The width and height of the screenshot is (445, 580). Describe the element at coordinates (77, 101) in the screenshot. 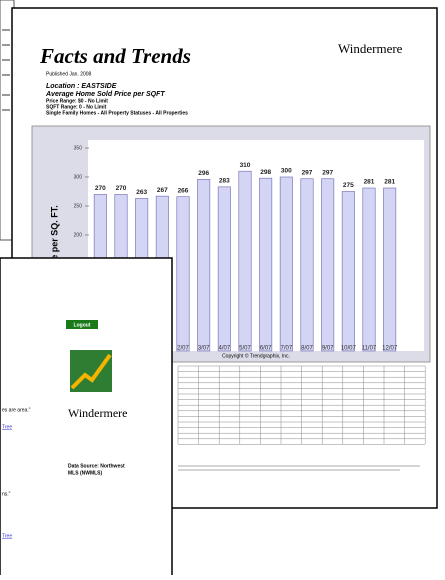

I see `filter: Price Range: $0 - No Limit` at that location.